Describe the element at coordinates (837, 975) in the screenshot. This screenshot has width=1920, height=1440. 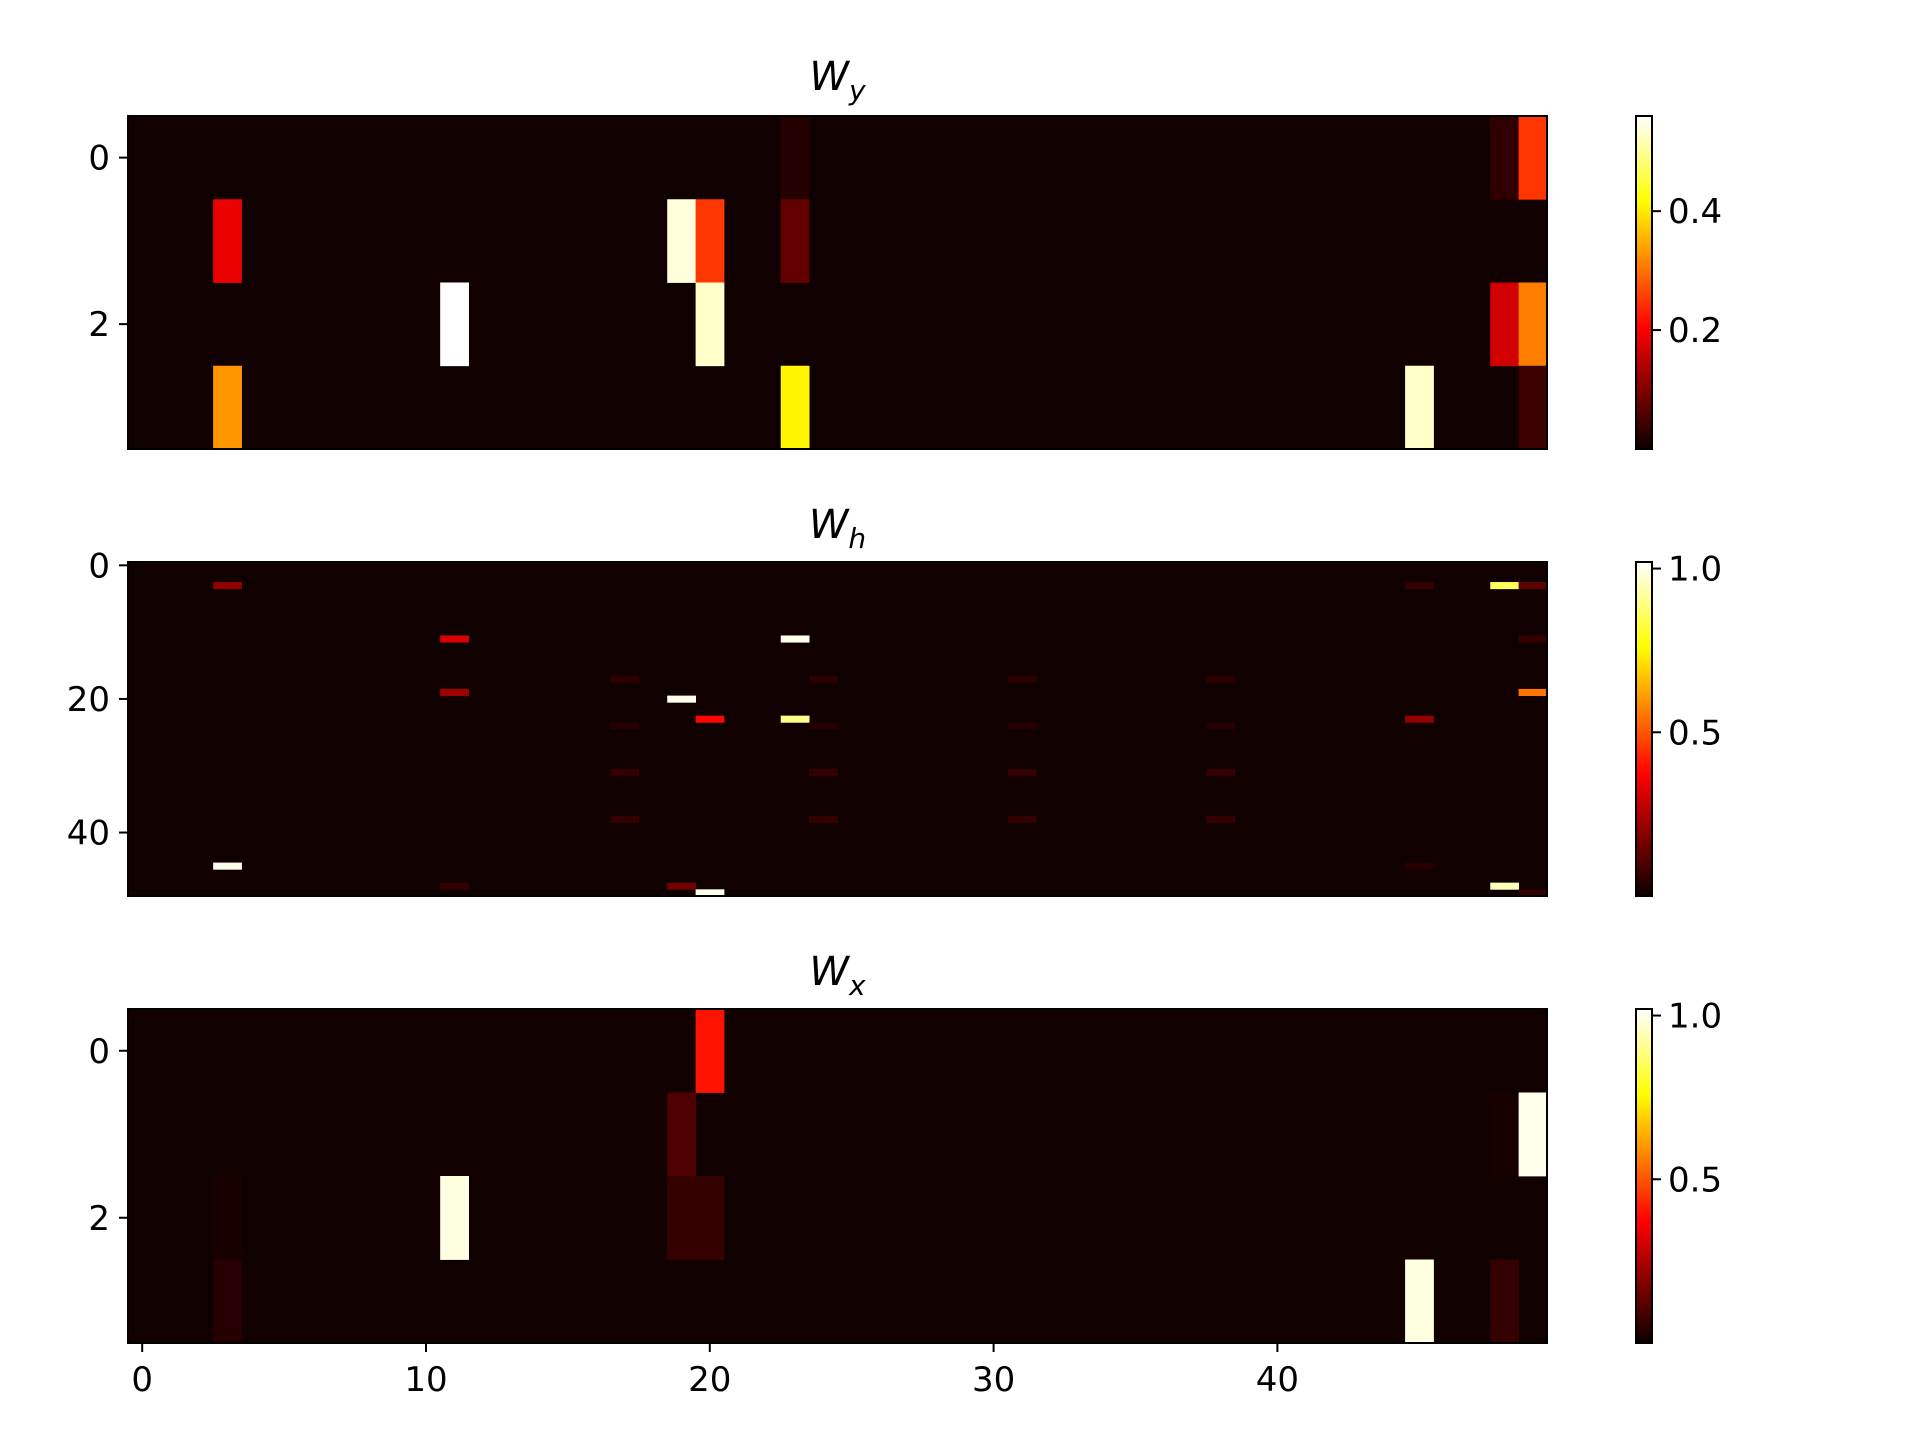
I see `panel-title: Wx` at that location.